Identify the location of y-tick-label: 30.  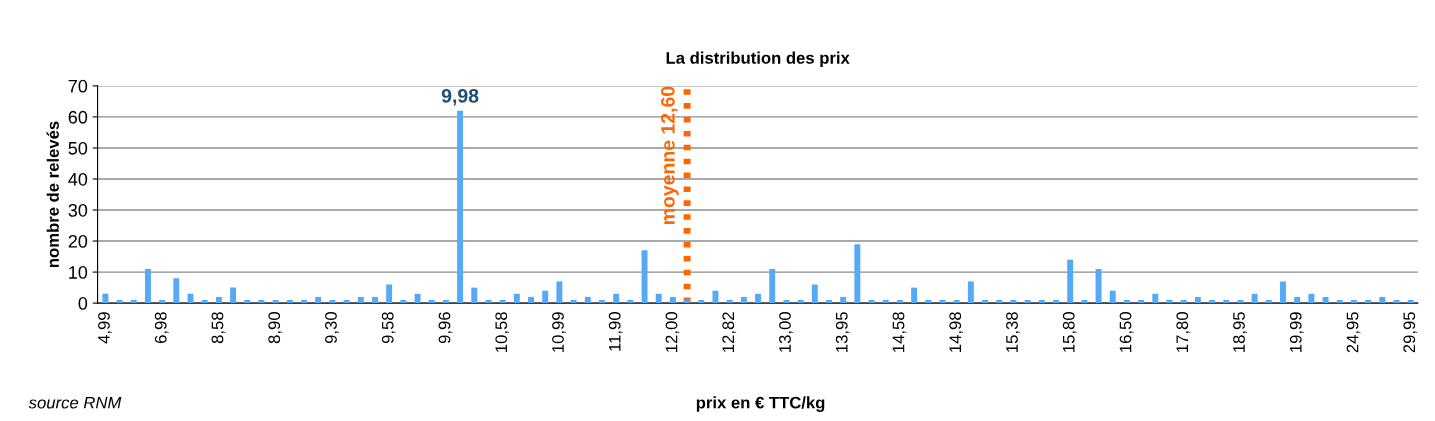
(78, 210).